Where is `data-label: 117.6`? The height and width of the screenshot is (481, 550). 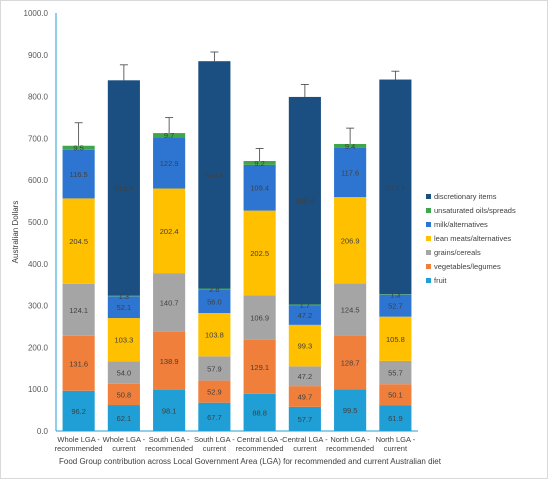
data-label: 117.6 is located at coordinates (350, 173).